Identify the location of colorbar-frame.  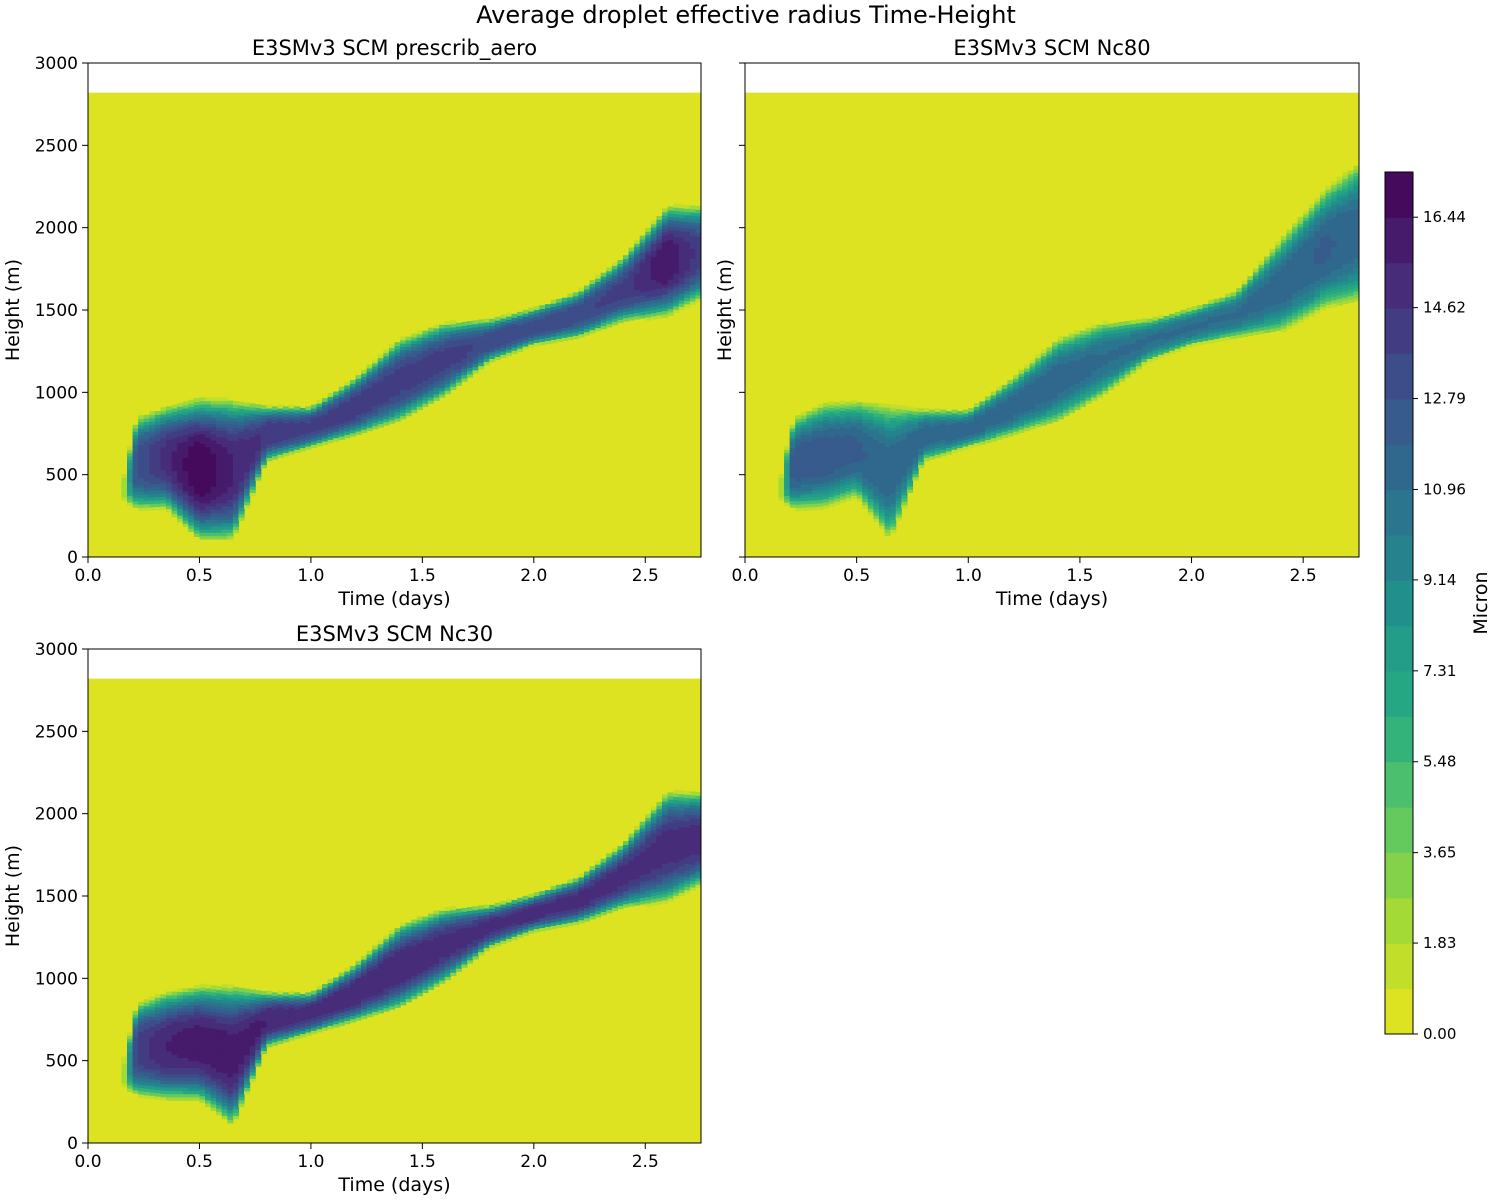
(1399, 603).